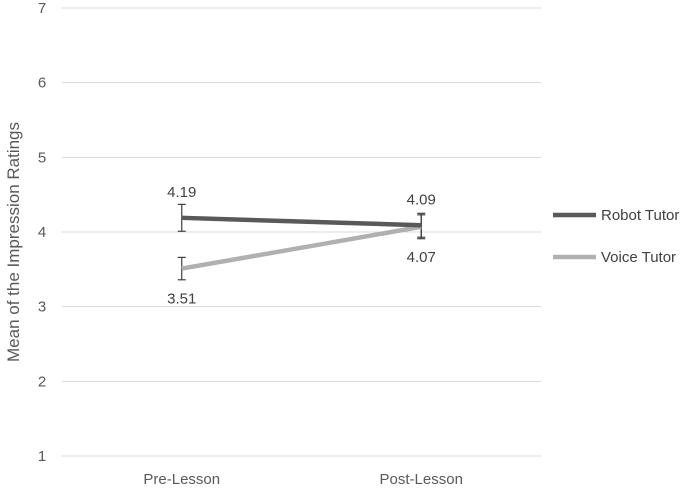 This screenshot has height=489, width=699. Describe the element at coordinates (42, 381) in the screenshot. I see `y-tick-label: 2` at that location.